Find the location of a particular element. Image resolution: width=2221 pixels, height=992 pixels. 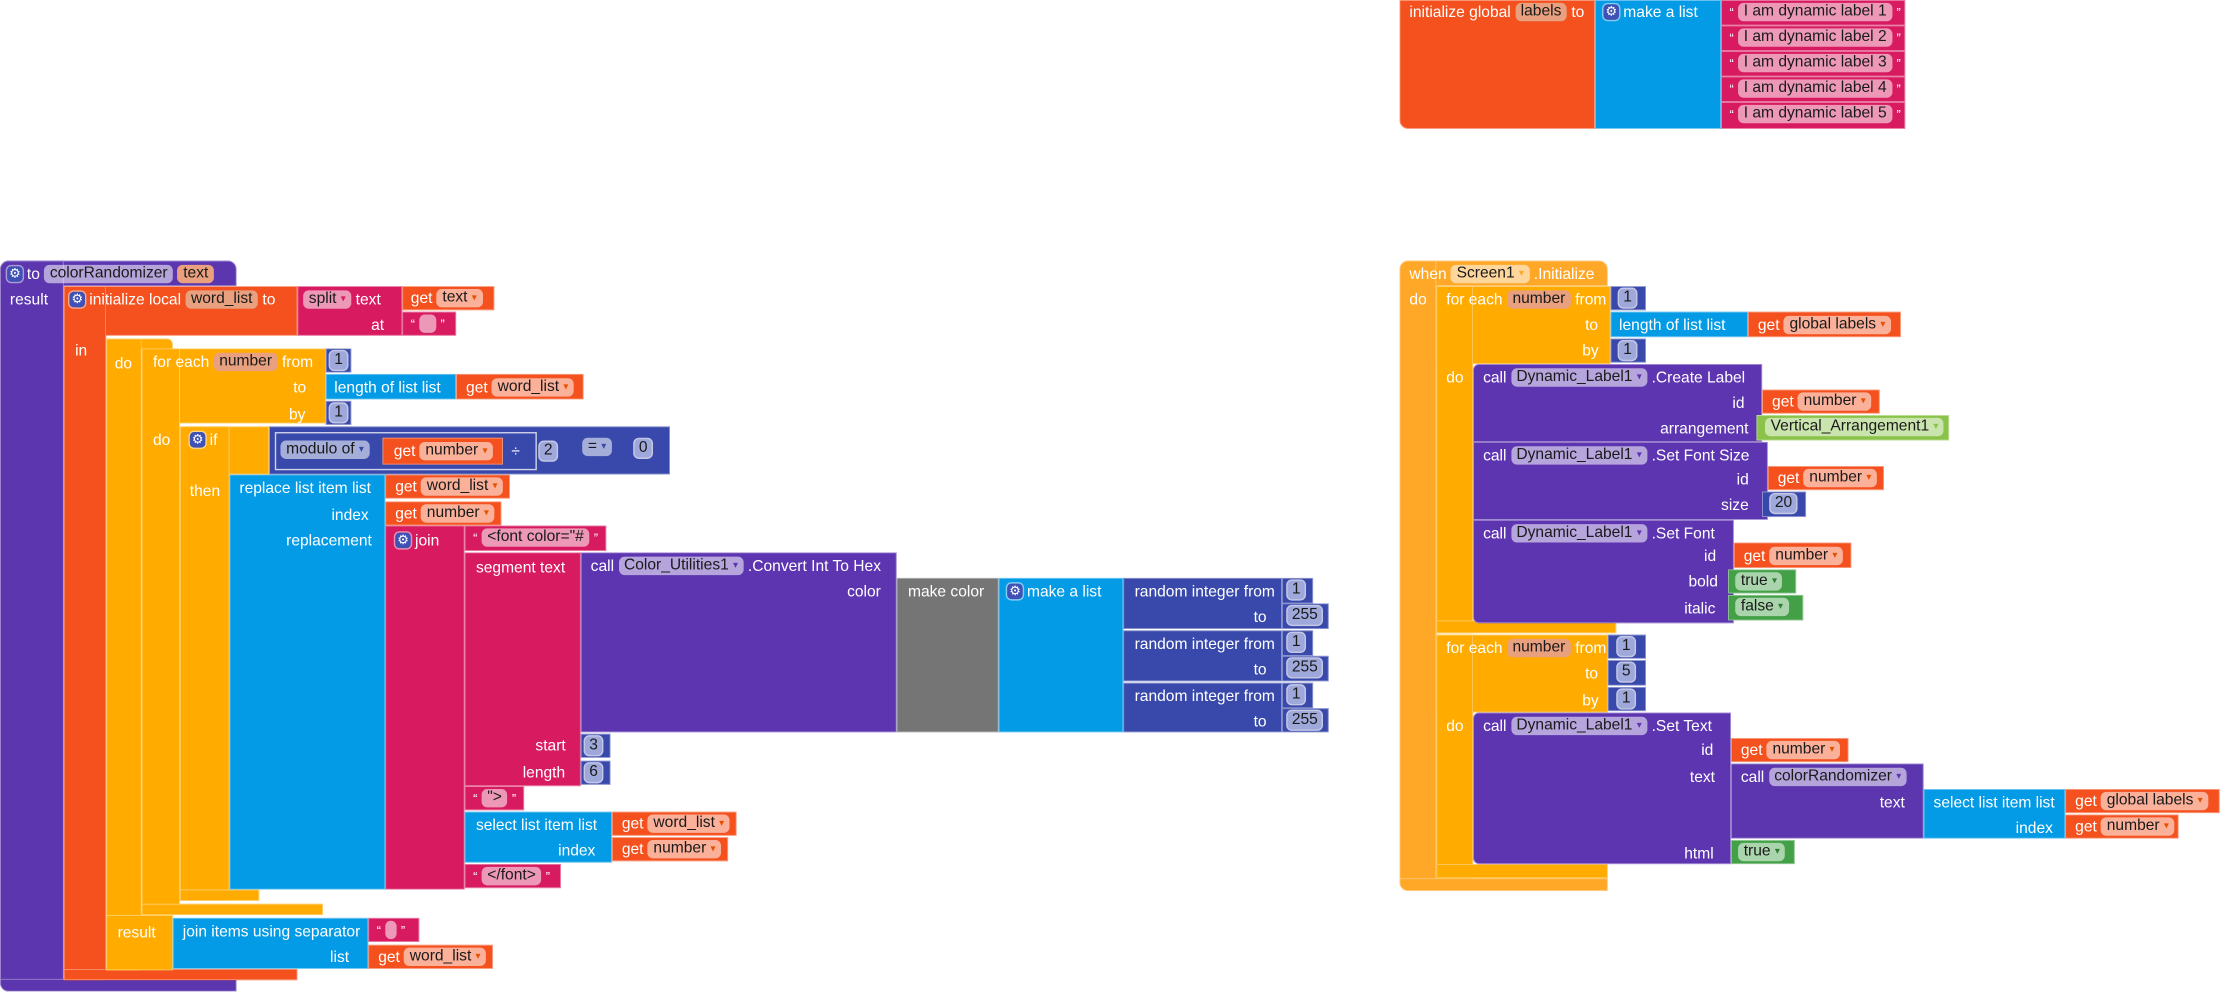

rhs-field: 0 is located at coordinates (643, 448).